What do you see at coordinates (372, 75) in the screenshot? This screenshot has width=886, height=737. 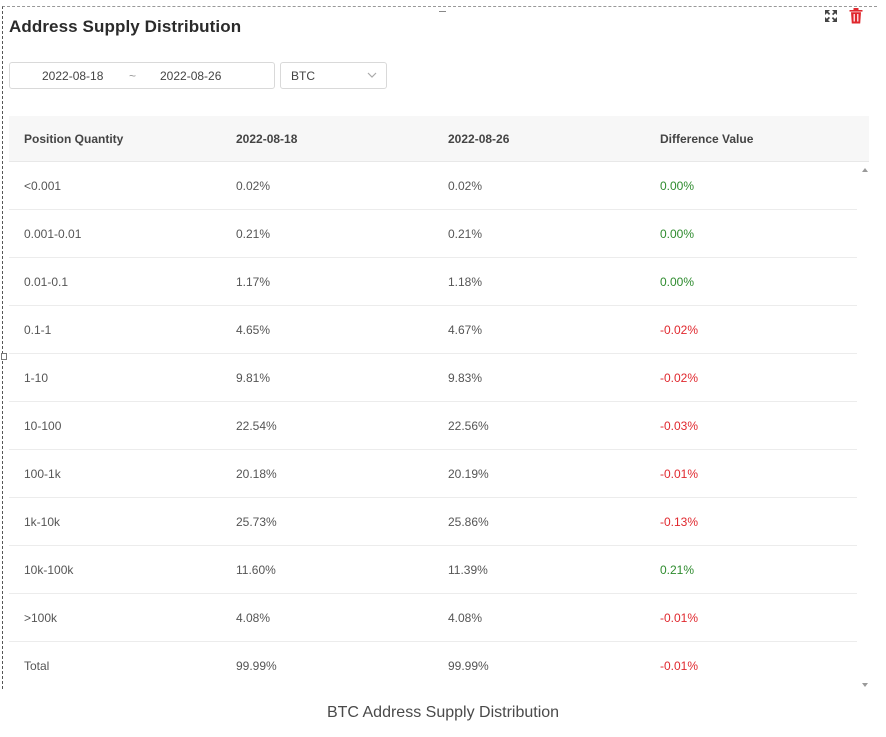 I see `chevron-down-icon` at bounding box center [372, 75].